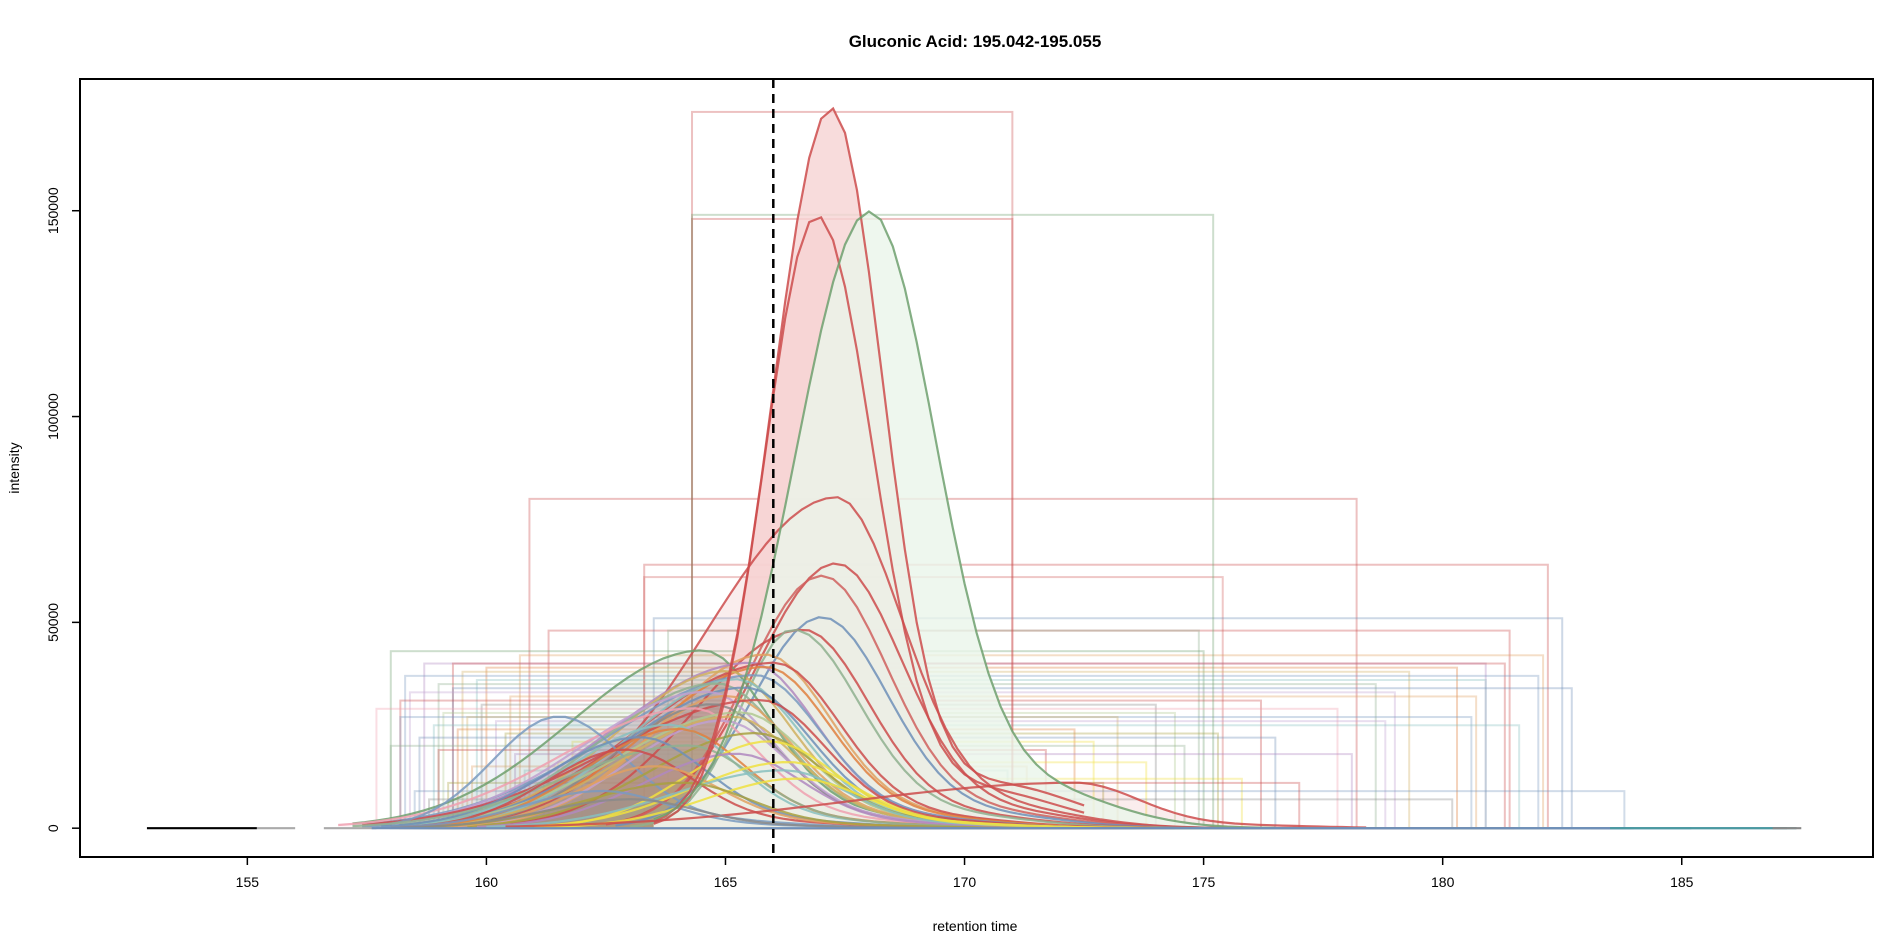 This screenshot has height=944, width=1889. Describe the element at coordinates (965, 882) in the screenshot. I see `x-tick-label: 170` at that location.